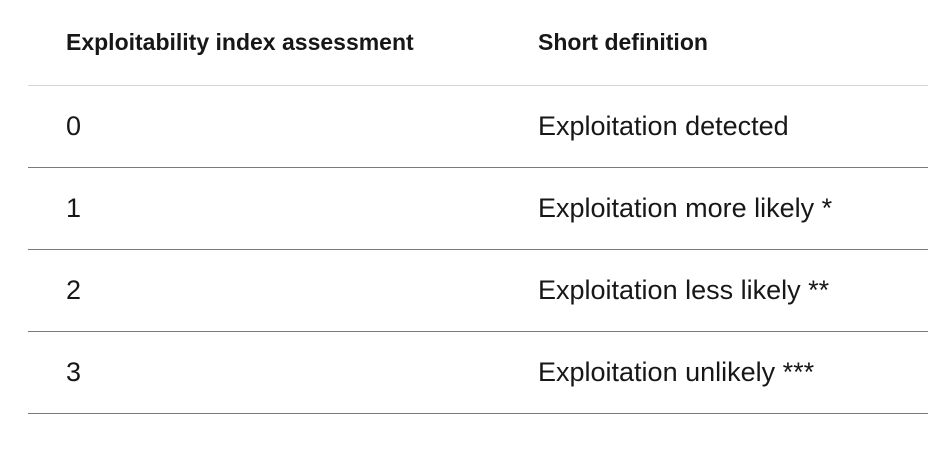  Describe the element at coordinates (283, 126) in the screenshot. I see `index-cell: 0` at that location.